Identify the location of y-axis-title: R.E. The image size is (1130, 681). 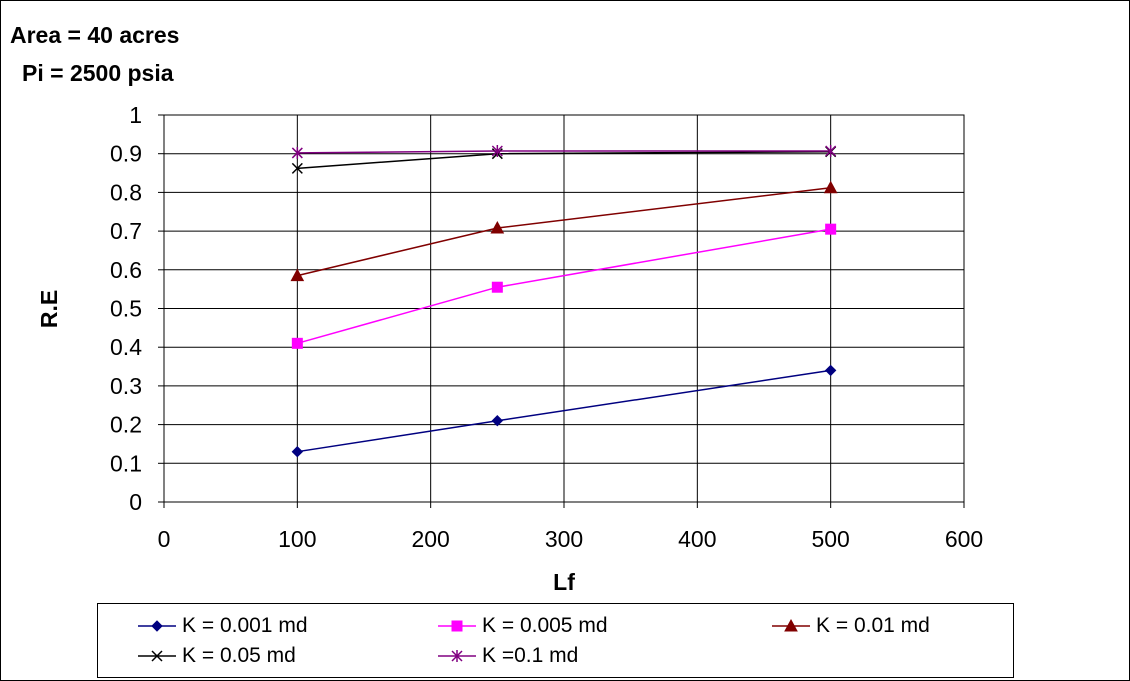
(49, 309).